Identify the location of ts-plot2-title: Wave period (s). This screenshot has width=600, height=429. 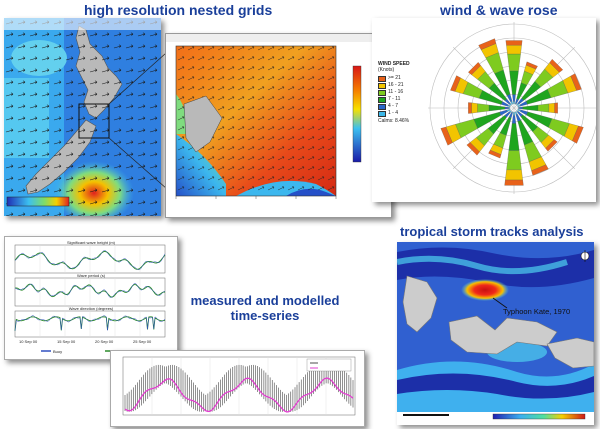
(91, 275).